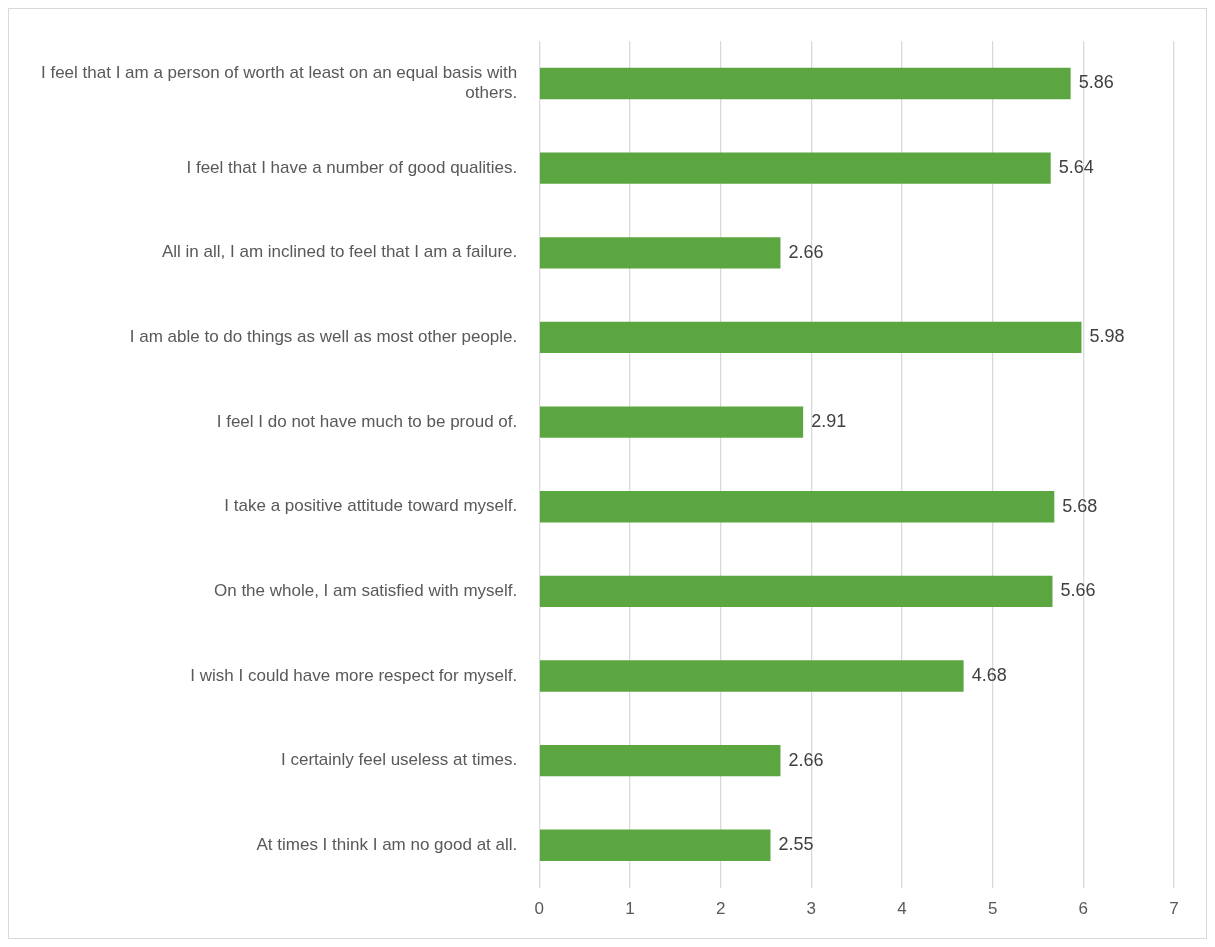  I want to click on y-tick-label: I feel that I am a person of worth at least on an equal basis with others., so click(279, 83).